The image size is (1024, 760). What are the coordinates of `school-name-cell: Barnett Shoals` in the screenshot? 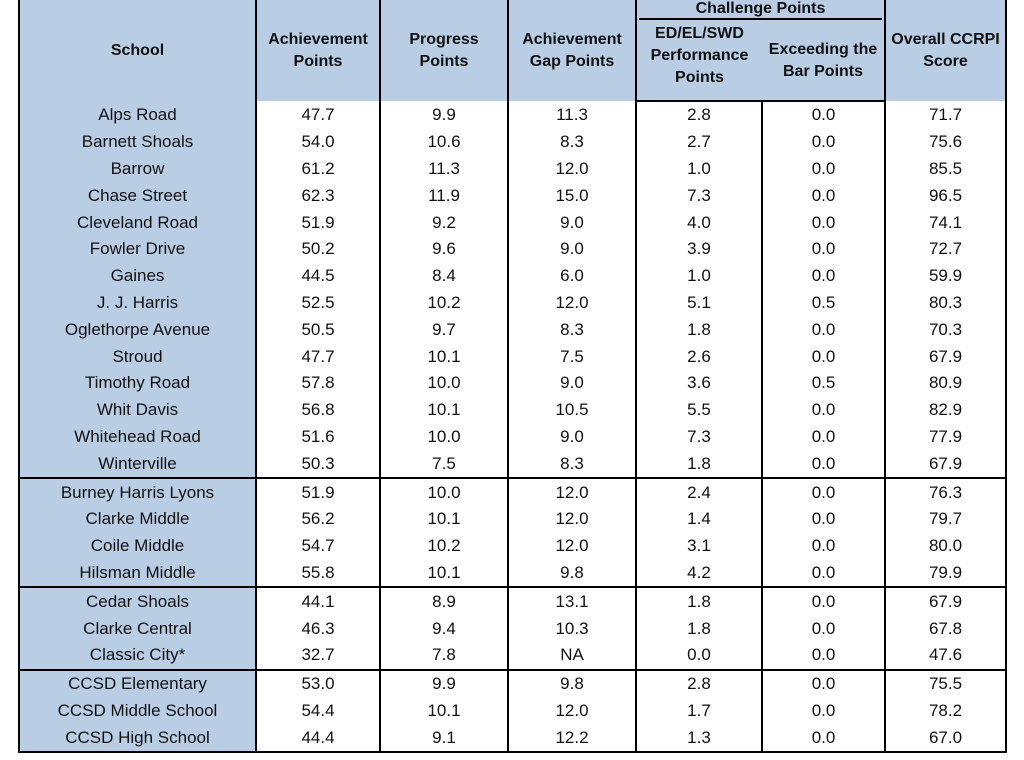 It's located at (137, 142).